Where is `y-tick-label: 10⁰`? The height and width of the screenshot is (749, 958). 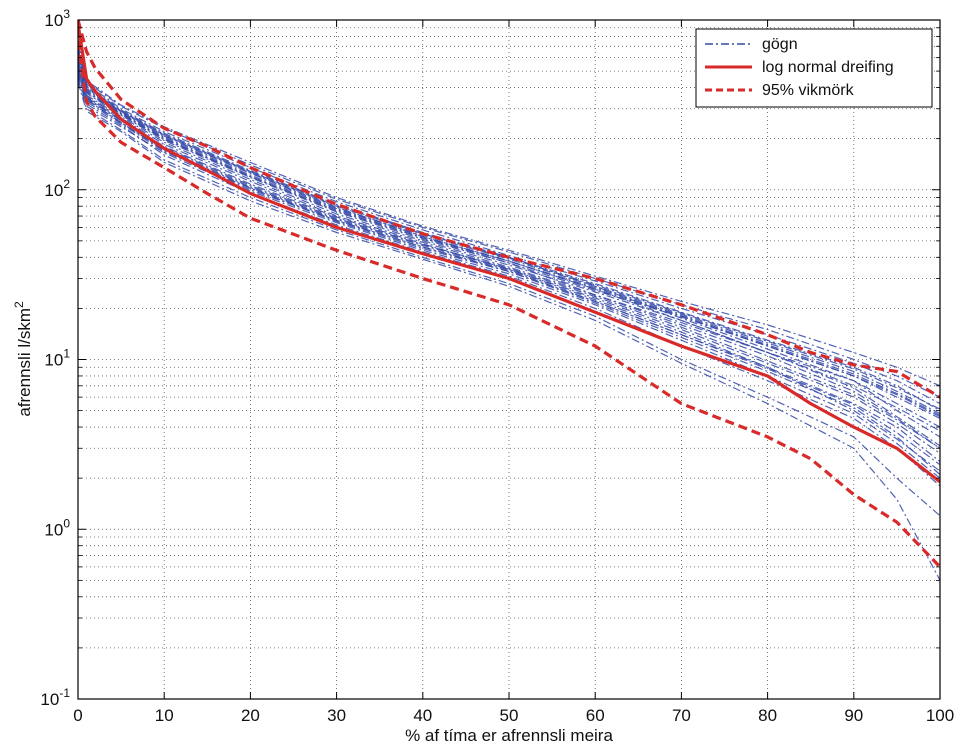 y-tick-label: 10⁰ is located at coordinates (57, 527).